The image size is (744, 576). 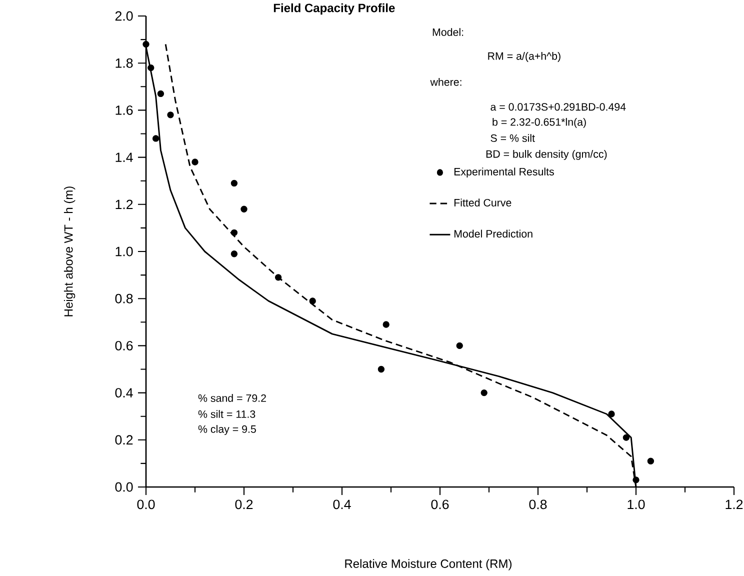 I want to click on y-tick-label: 0.6, so click(x=124, y=345).